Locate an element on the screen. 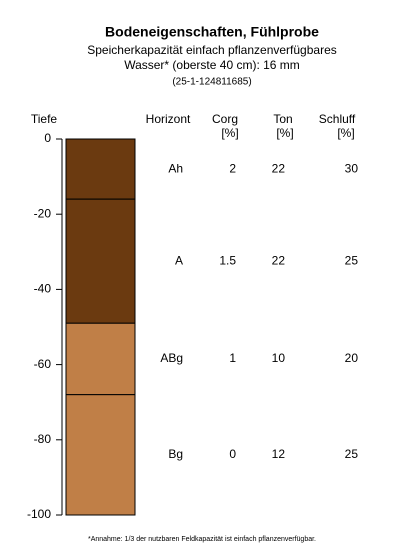 The height and width of the screenshot is (554, 400). value-cell: 20 is located at coordinates (352, 358).